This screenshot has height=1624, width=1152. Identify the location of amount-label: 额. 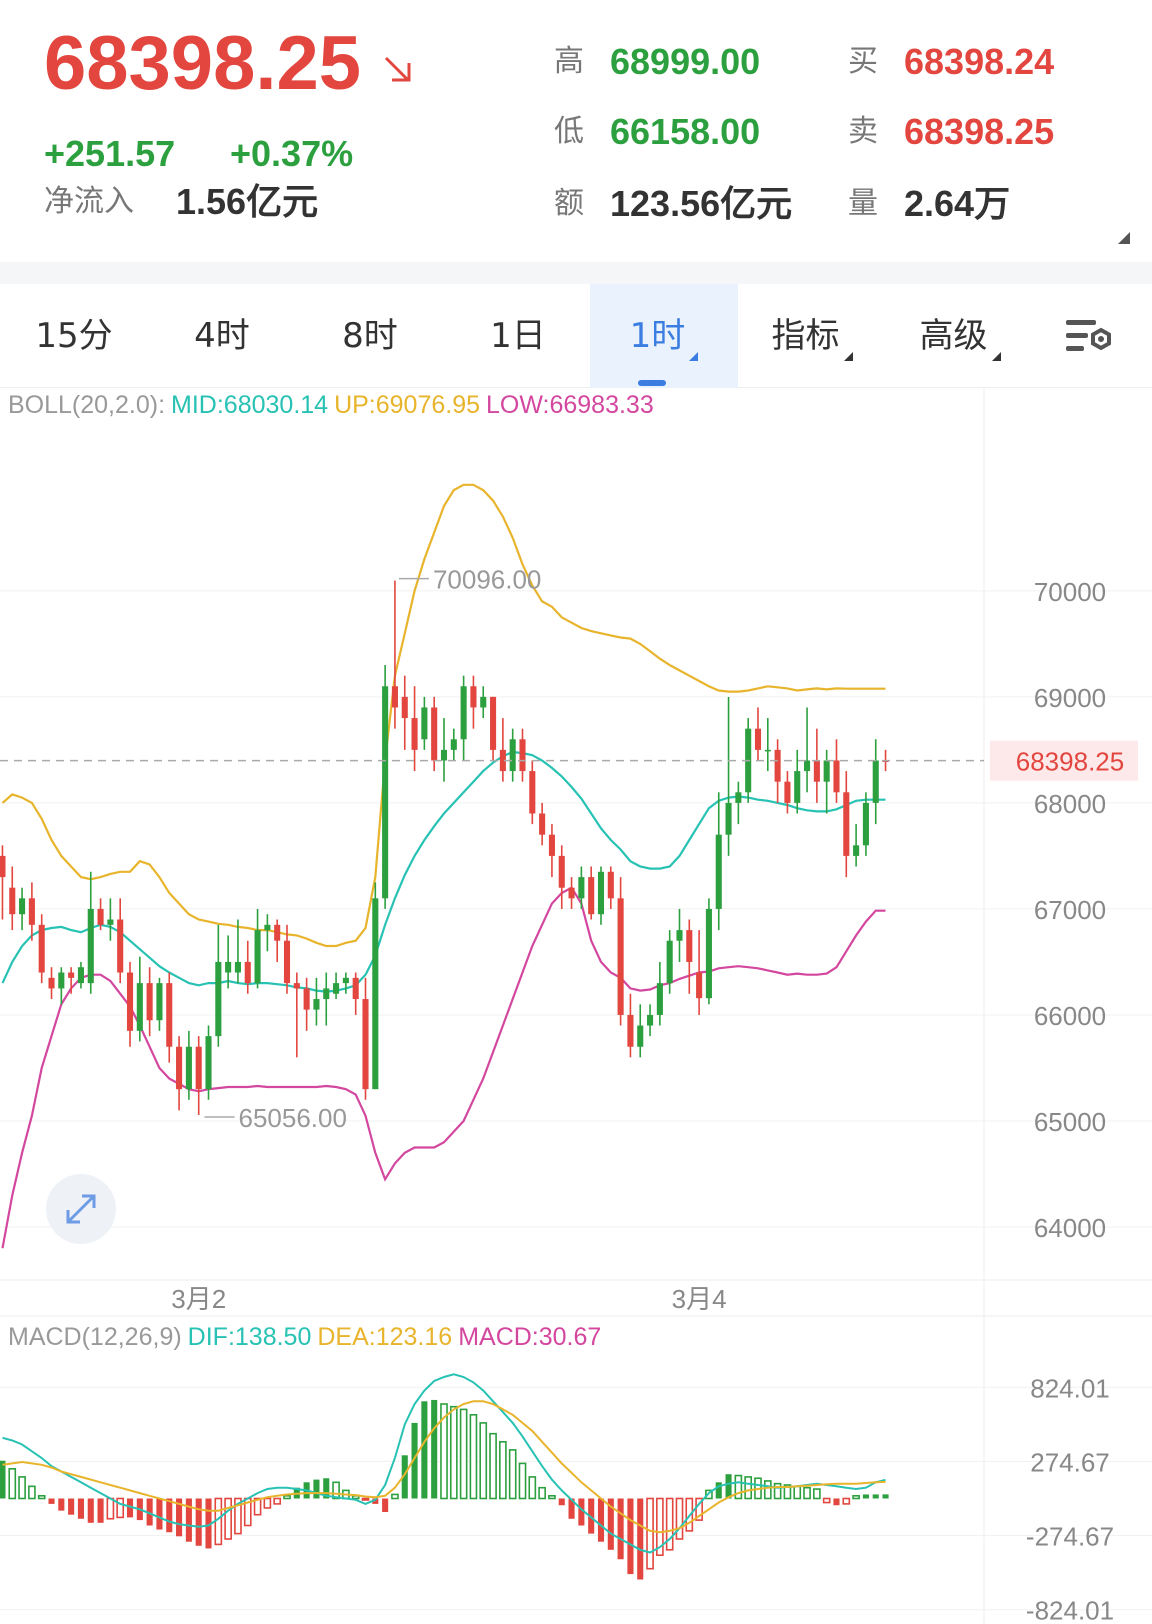
(569, 203).